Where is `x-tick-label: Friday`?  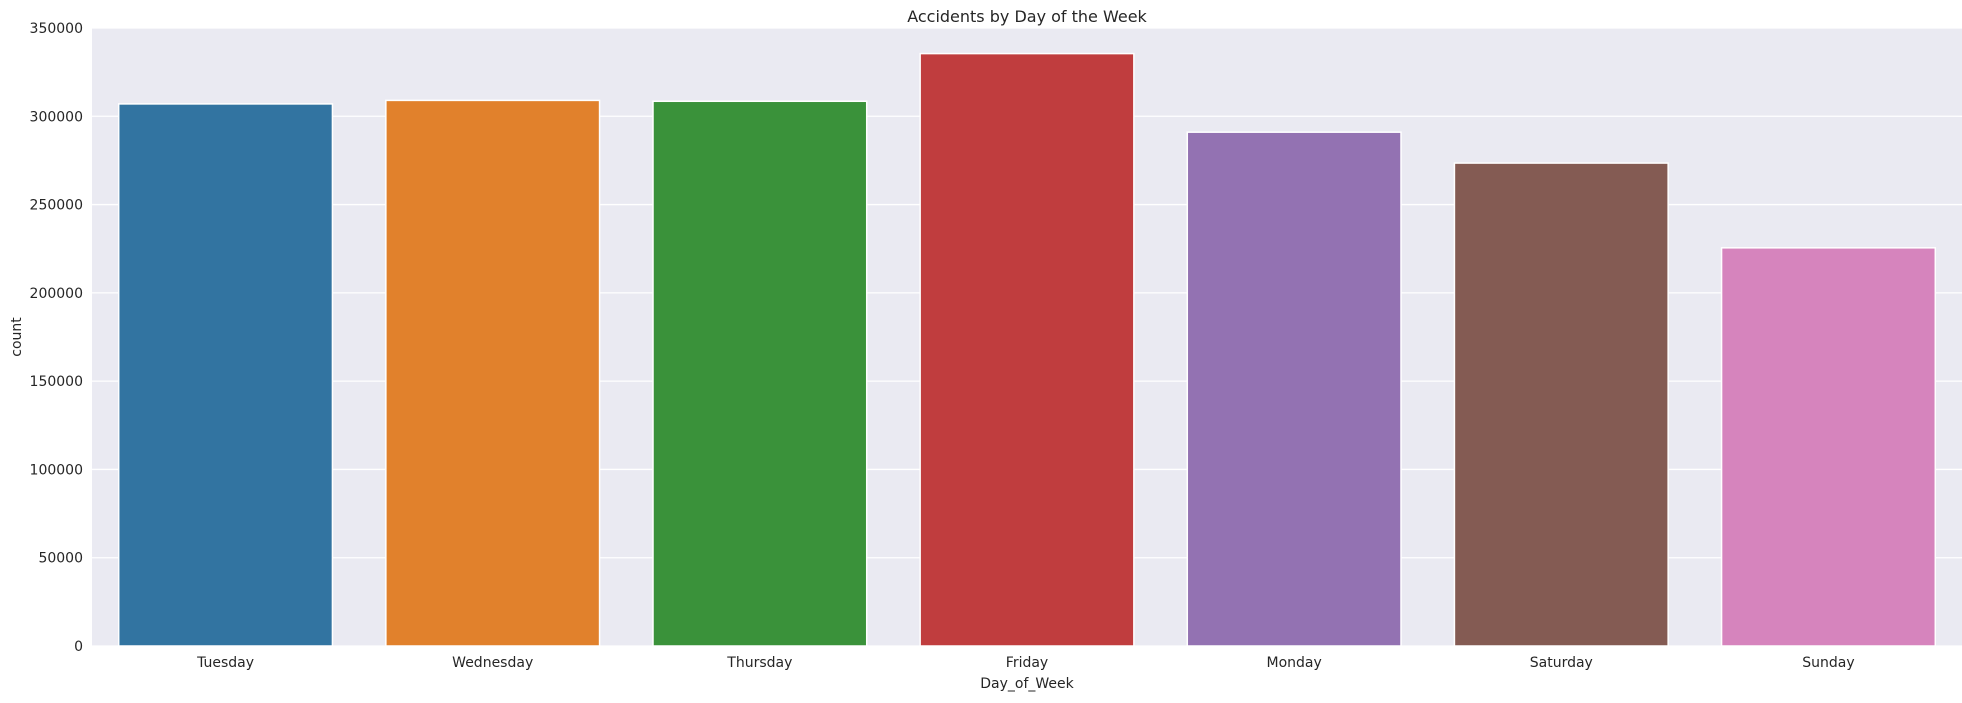 x-tick-label: Friday is located at coordinates (1027, 663).